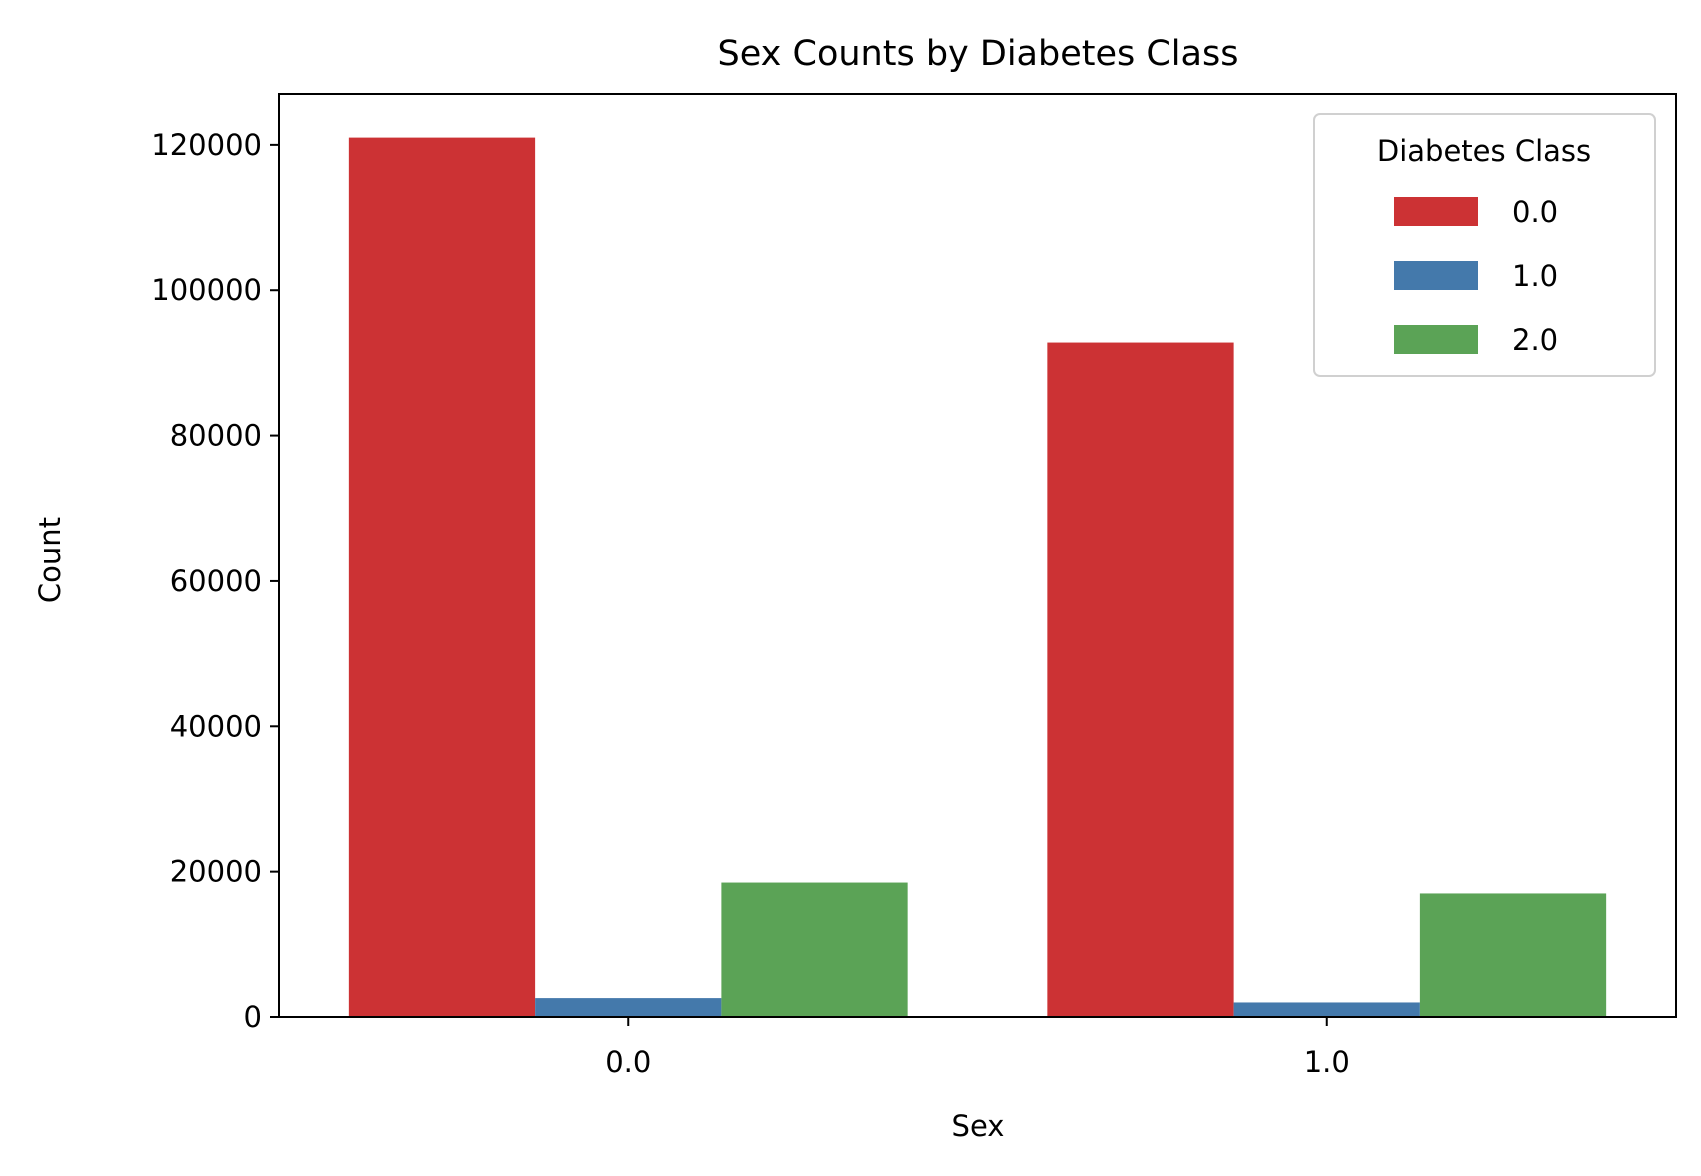 The width and height of the screenshot is (1701, 1176). What do you see at coordinates (978, 1126) in the screenshot?
I see `x-axis-title: Sex` at bounding box center [978, 1126].